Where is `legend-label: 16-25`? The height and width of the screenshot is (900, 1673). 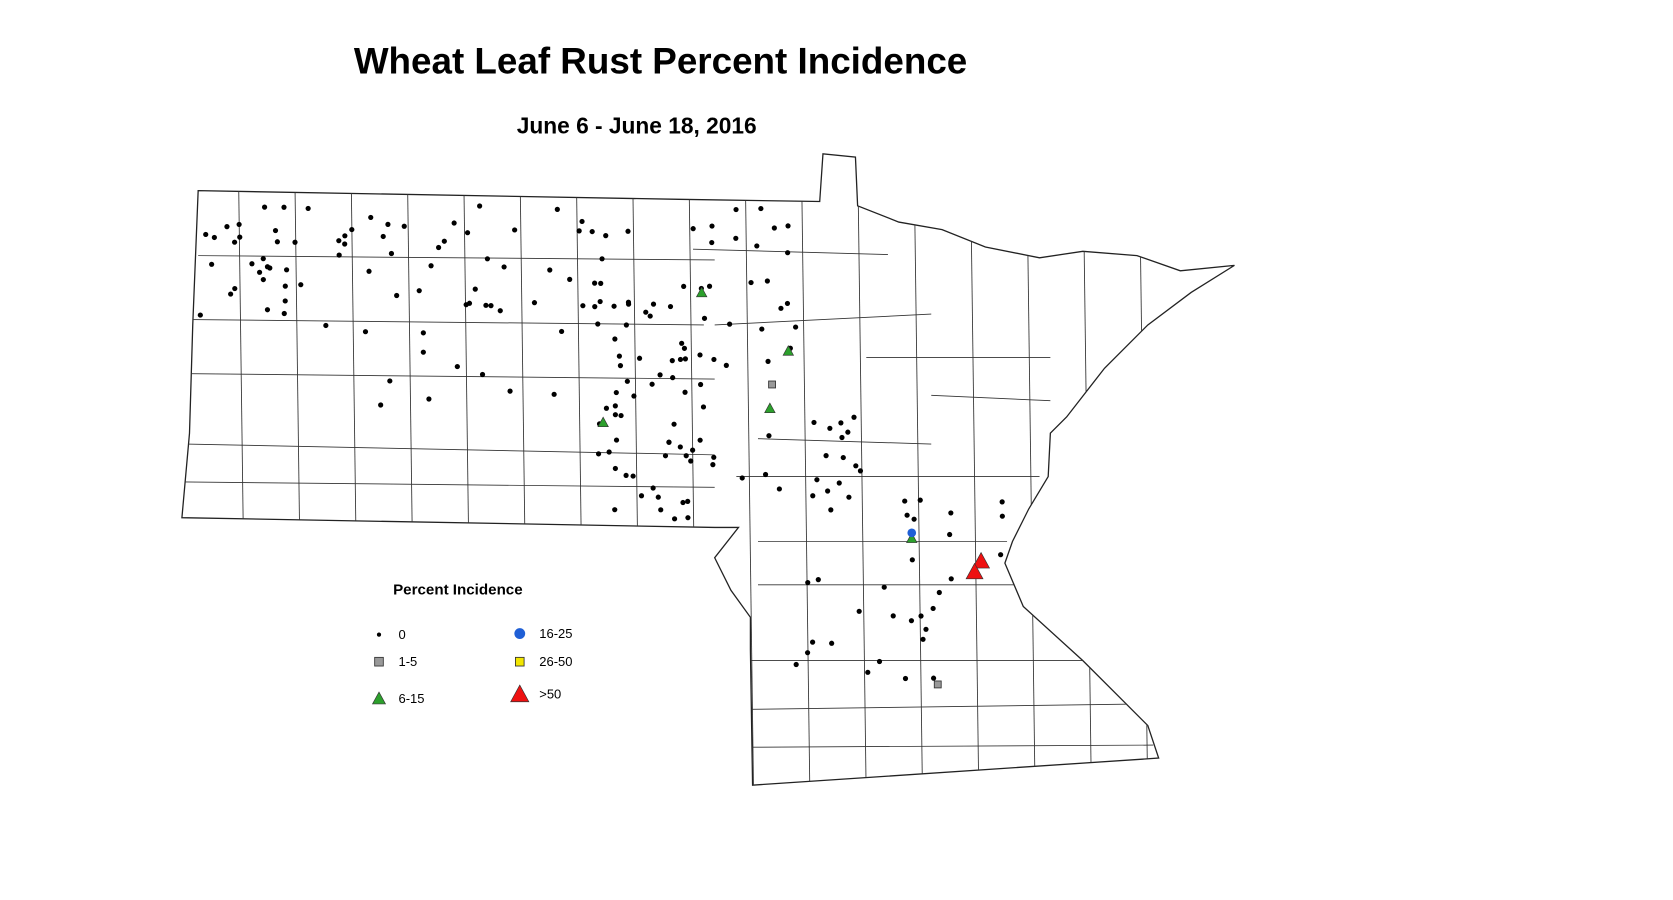 legend-label: 16-25 is located at coordinates (555, 633).